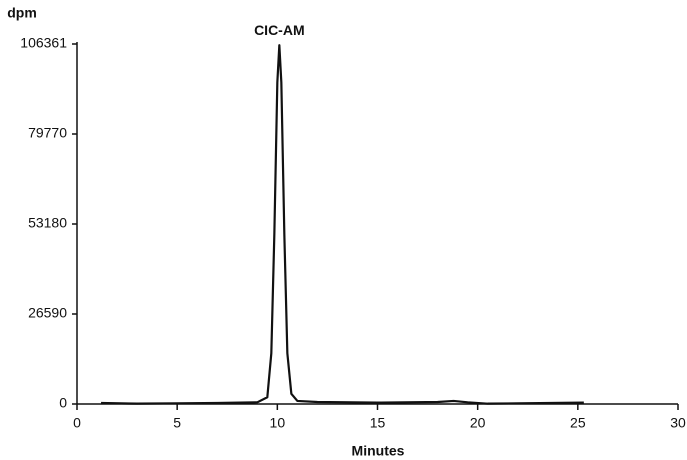 Image resolution: width=687 pixels, height=460 pixels. I want to click on x-tick-label: 15, so click(378, 423).